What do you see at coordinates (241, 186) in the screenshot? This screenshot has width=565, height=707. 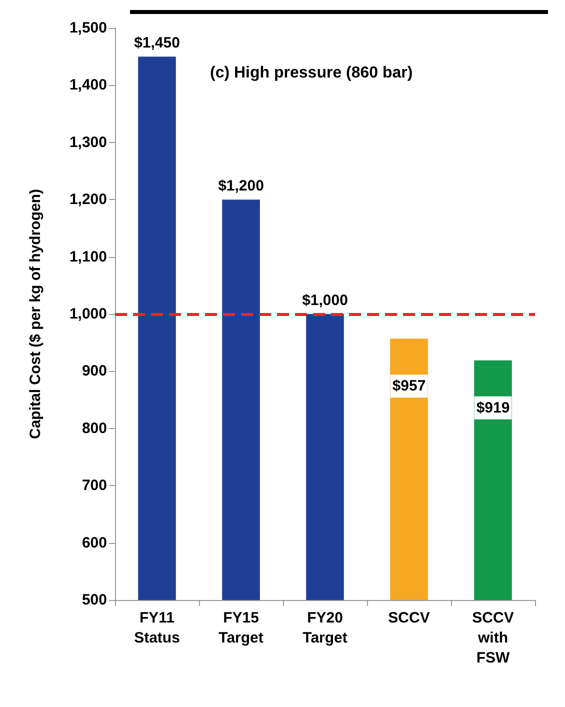 I see `data-label: $1,200` at bounding box center [241, 186].